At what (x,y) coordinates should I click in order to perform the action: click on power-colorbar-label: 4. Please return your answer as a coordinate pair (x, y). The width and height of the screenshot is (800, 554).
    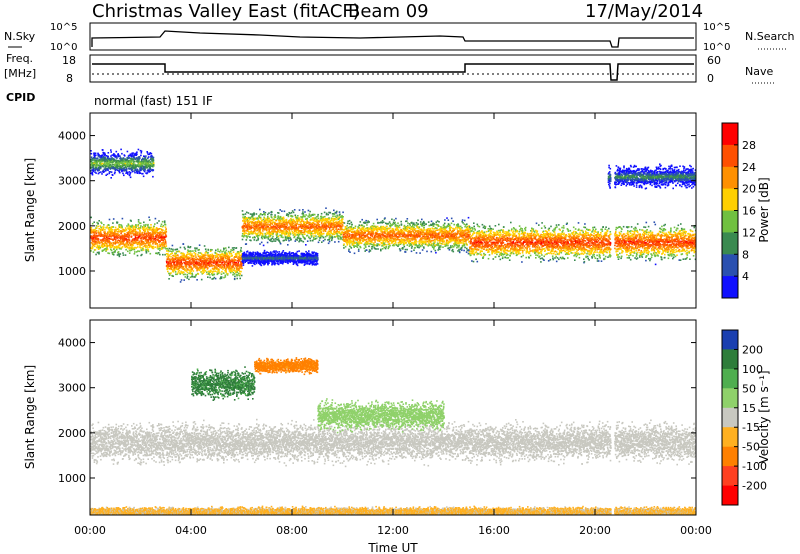
    Looking at the image, I should click on (745, 276).